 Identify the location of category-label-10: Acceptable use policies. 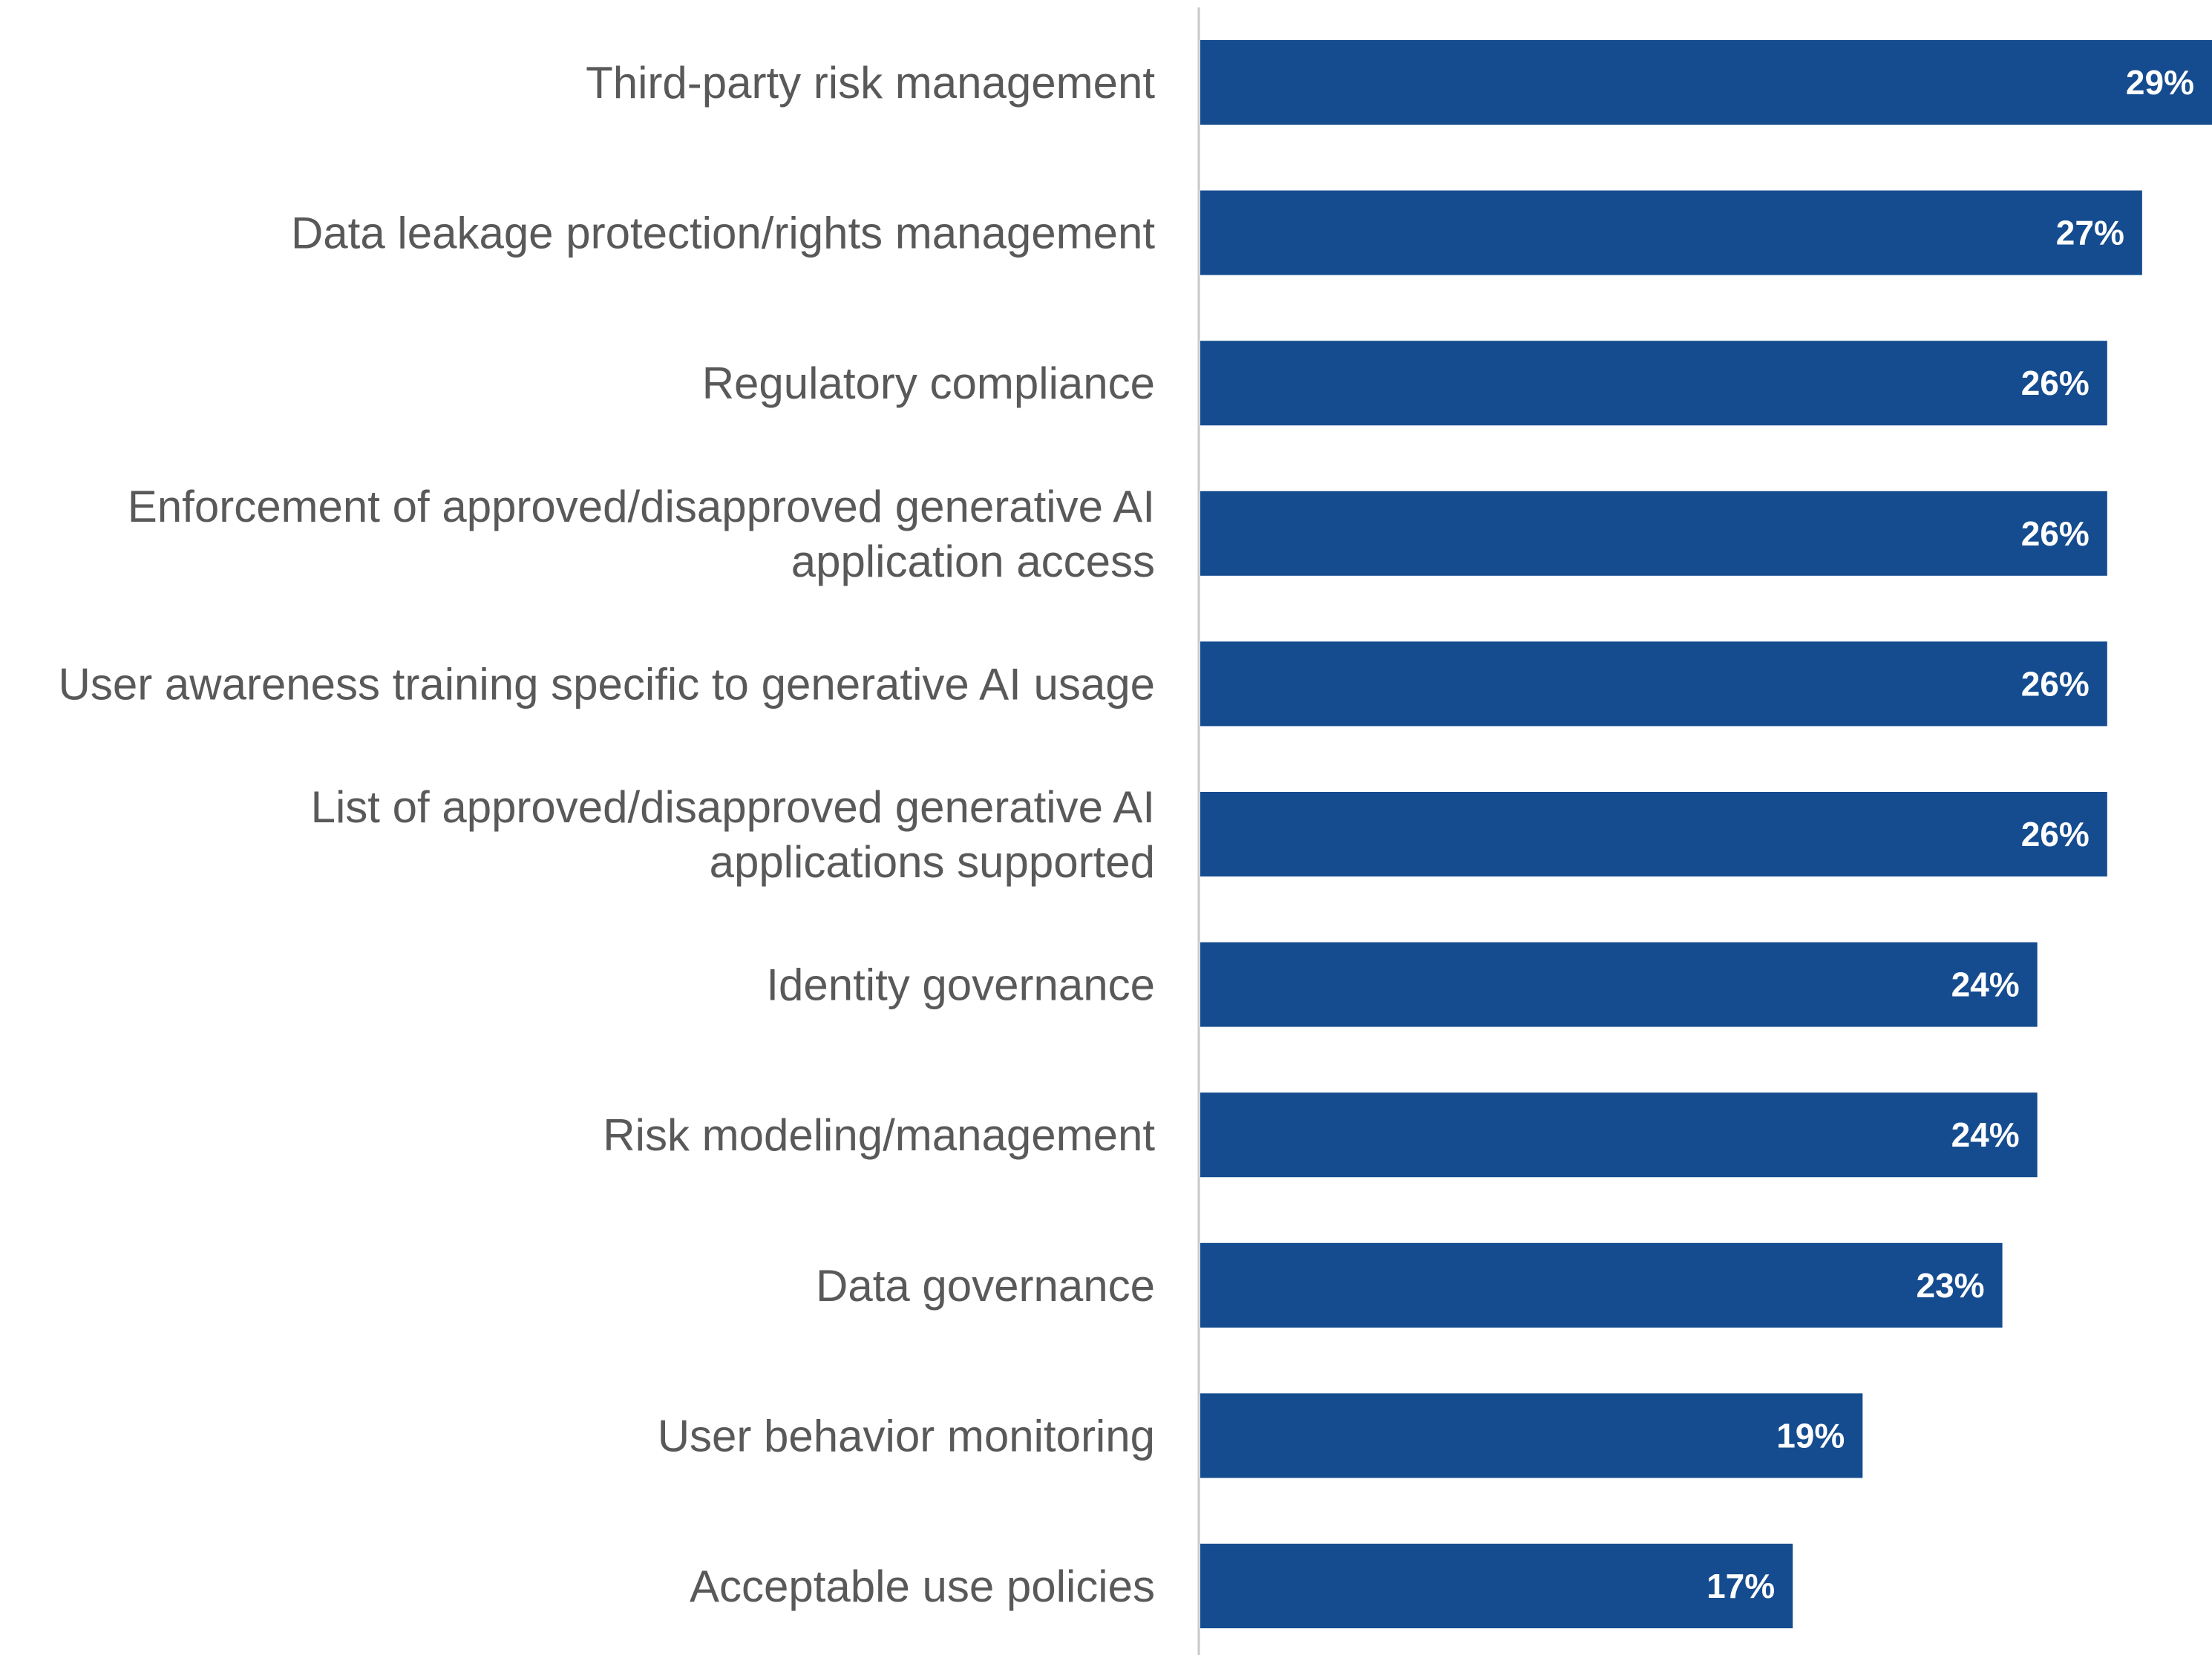
(922, 1586).